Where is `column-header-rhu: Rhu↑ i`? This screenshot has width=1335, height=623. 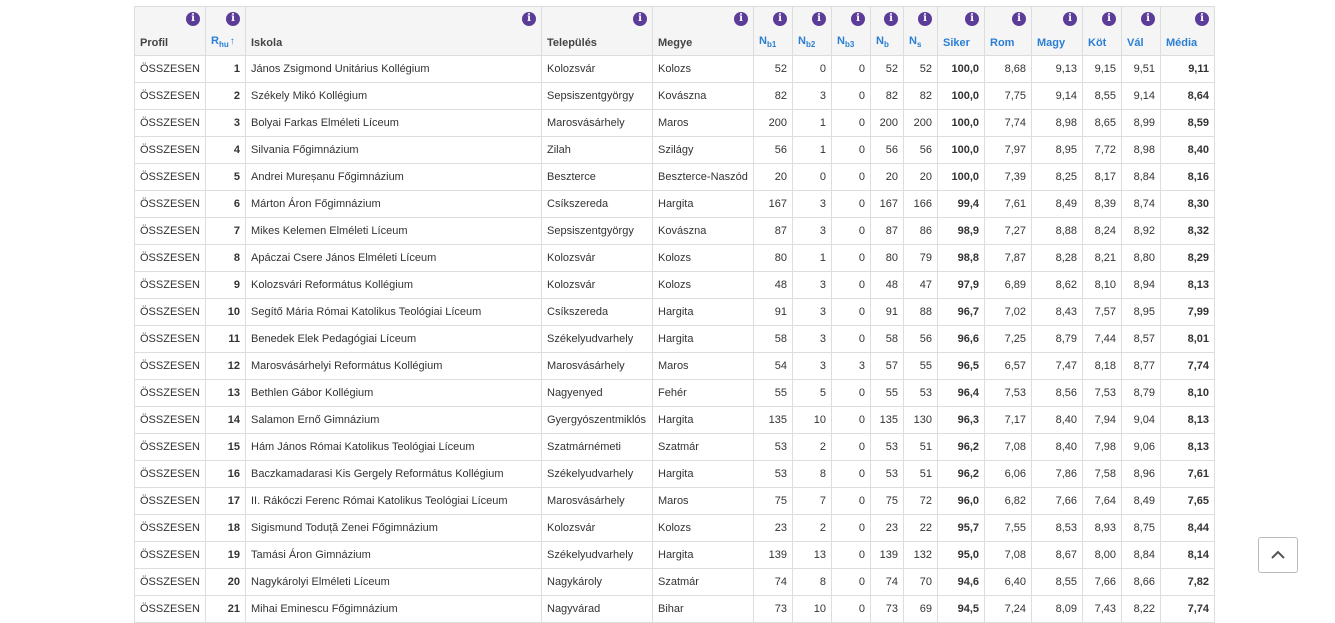 column-header-rhu: Rhu↑ i is located at coordinates (225, 31).